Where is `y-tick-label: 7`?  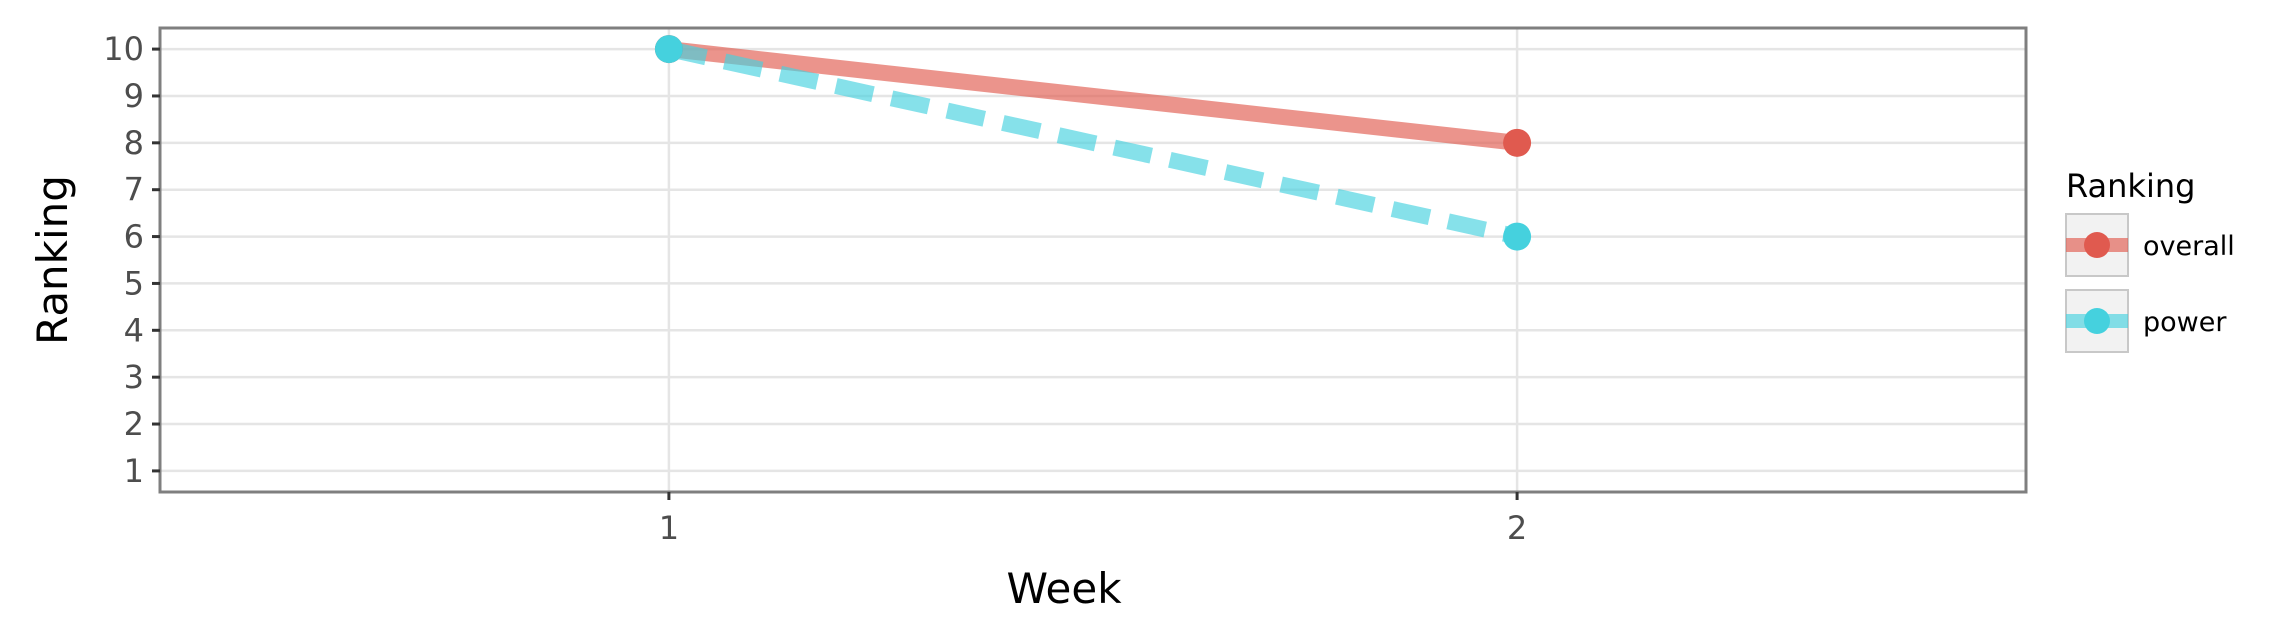 y-tick-label: 7 is located at coordinates (134, 190).